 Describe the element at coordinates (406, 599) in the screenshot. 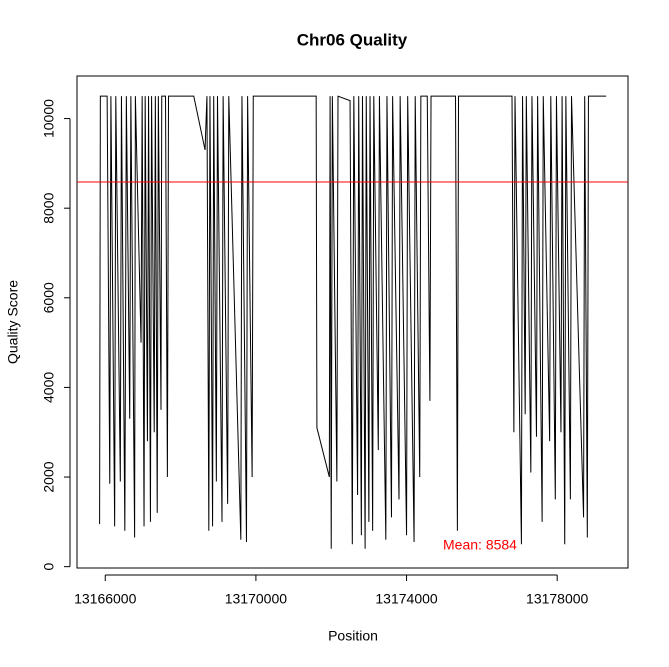

I see `x-tick-label: 13174000` at that location.